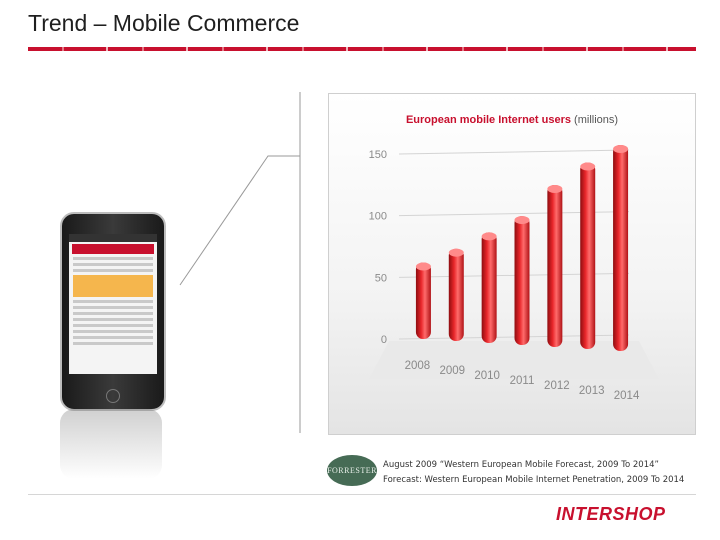 Image resolution: width=720 pixels, height=540 pixels. Describe the element at coordinates (384, 340) in the screenshot. I see `y-tick-label: 0` at that location.